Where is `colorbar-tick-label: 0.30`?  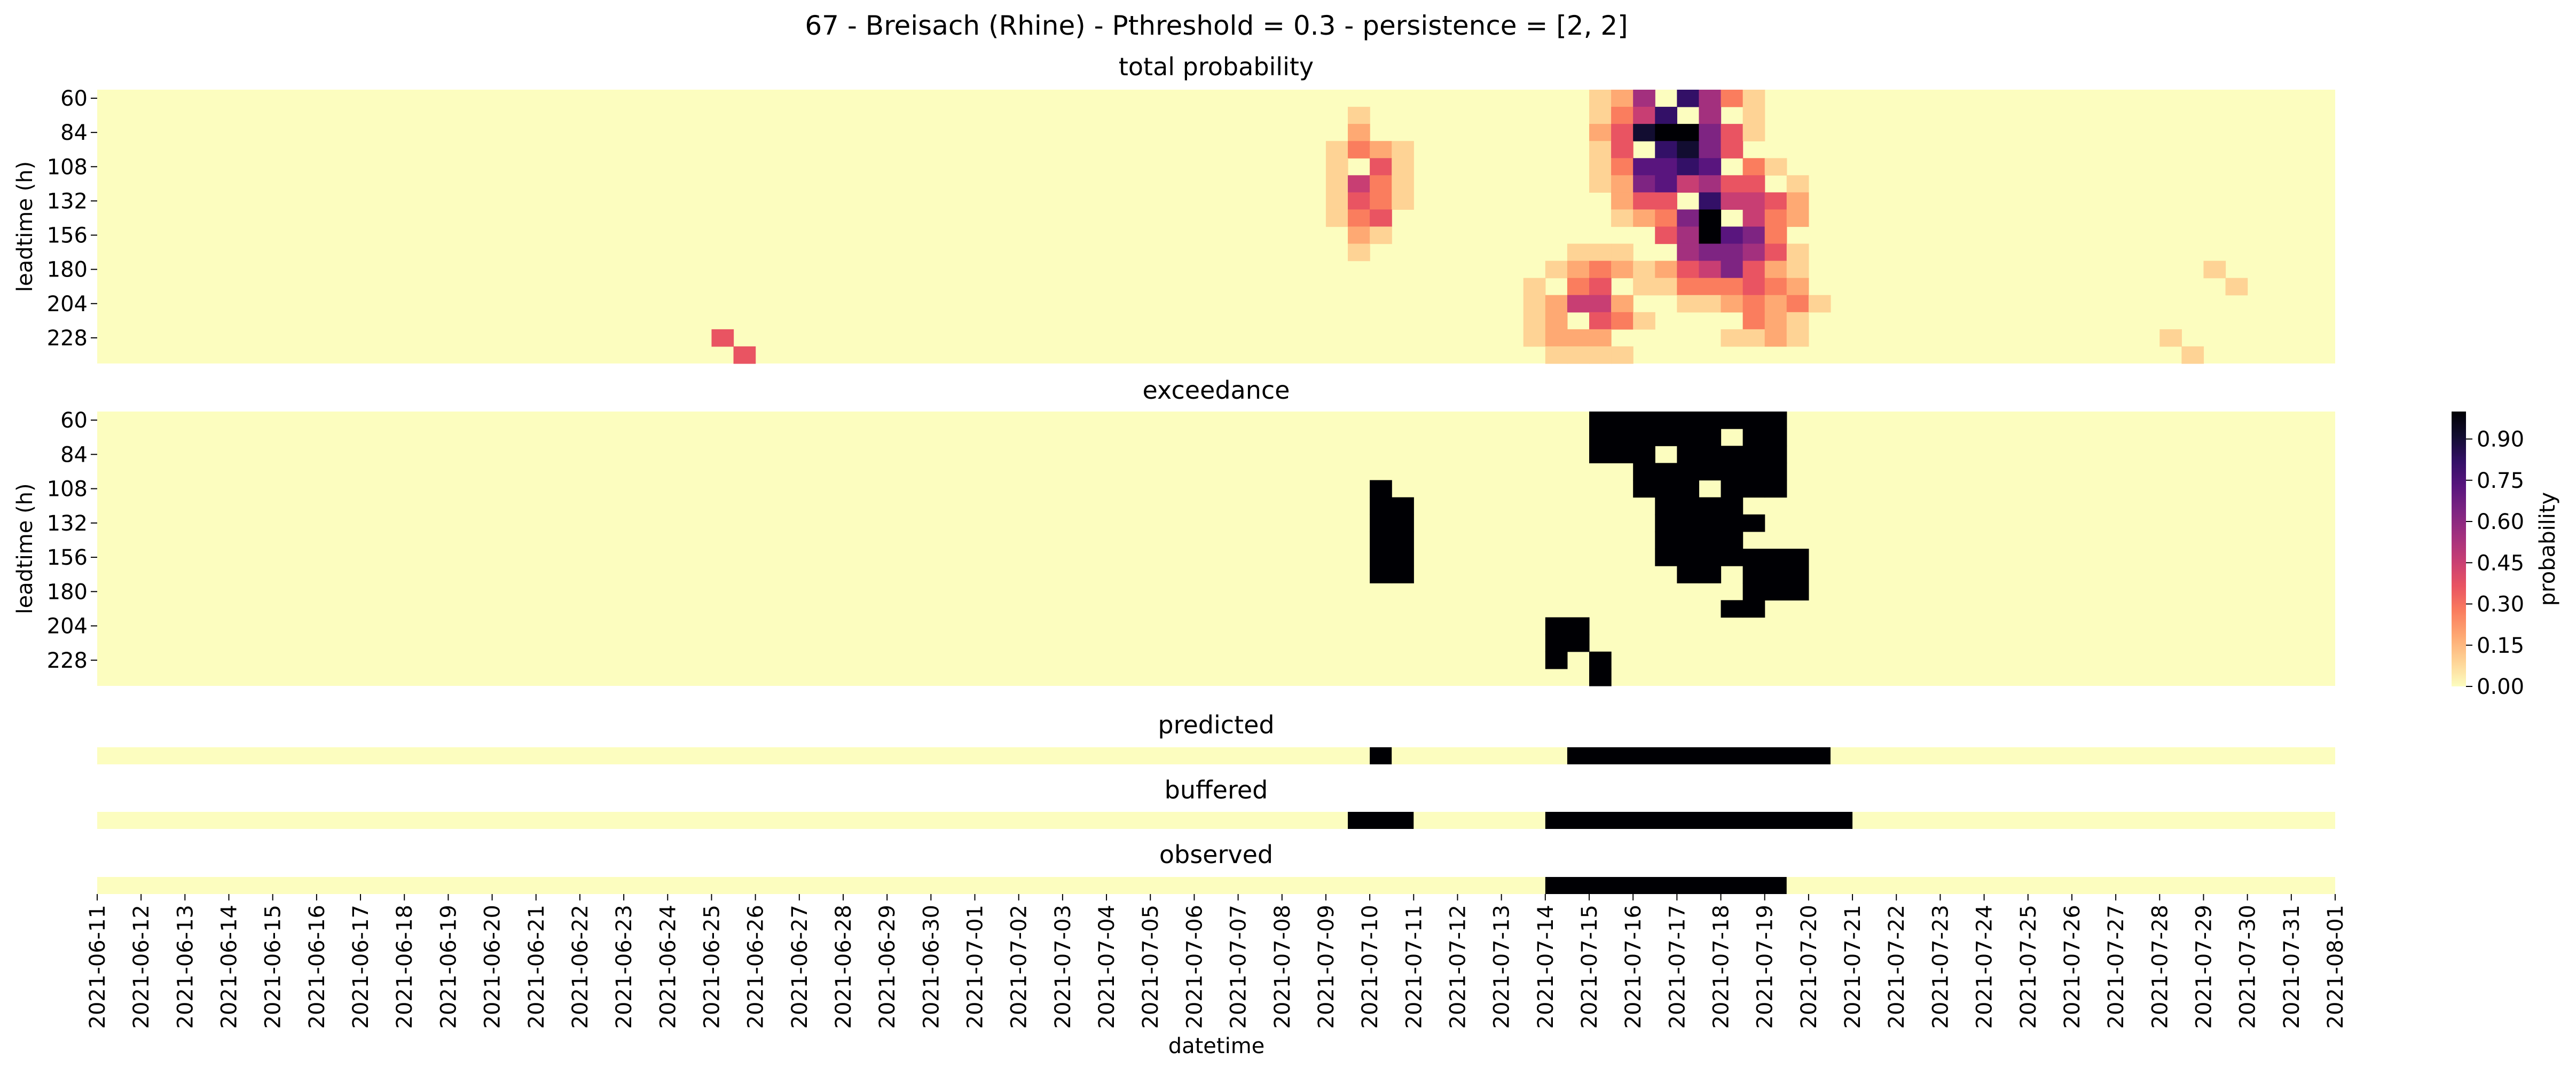 colorbar-tick-label: 0.30 is located at coordinates (2501, 604).